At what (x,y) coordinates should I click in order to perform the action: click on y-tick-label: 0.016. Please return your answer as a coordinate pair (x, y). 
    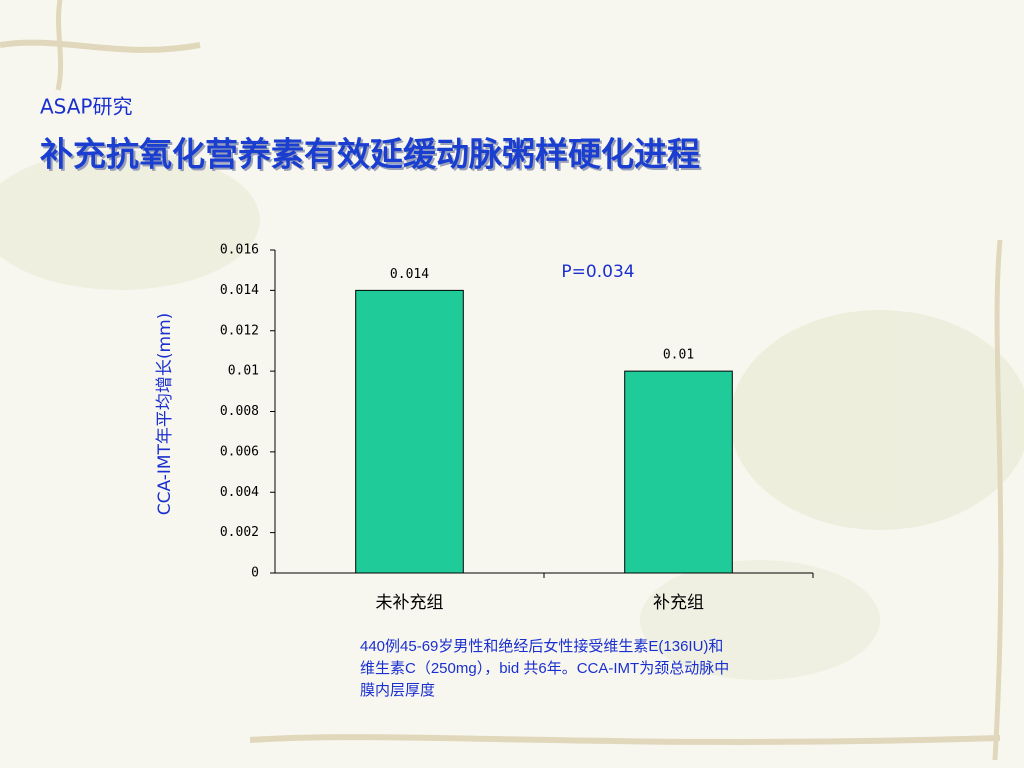
    Looking at the image, I should click on (239, 250).